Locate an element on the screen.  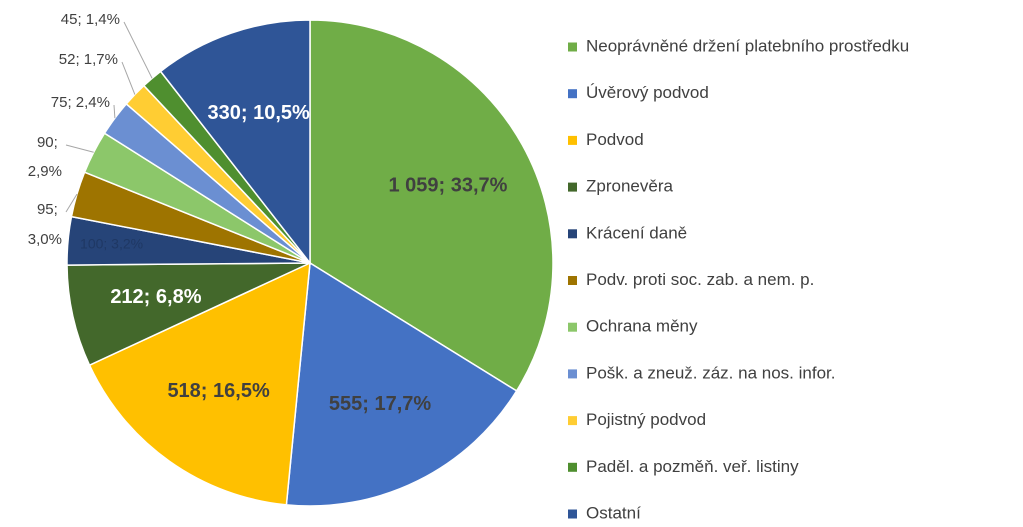
data-label: 45; 1,4% is located at coordinates (90, 19).